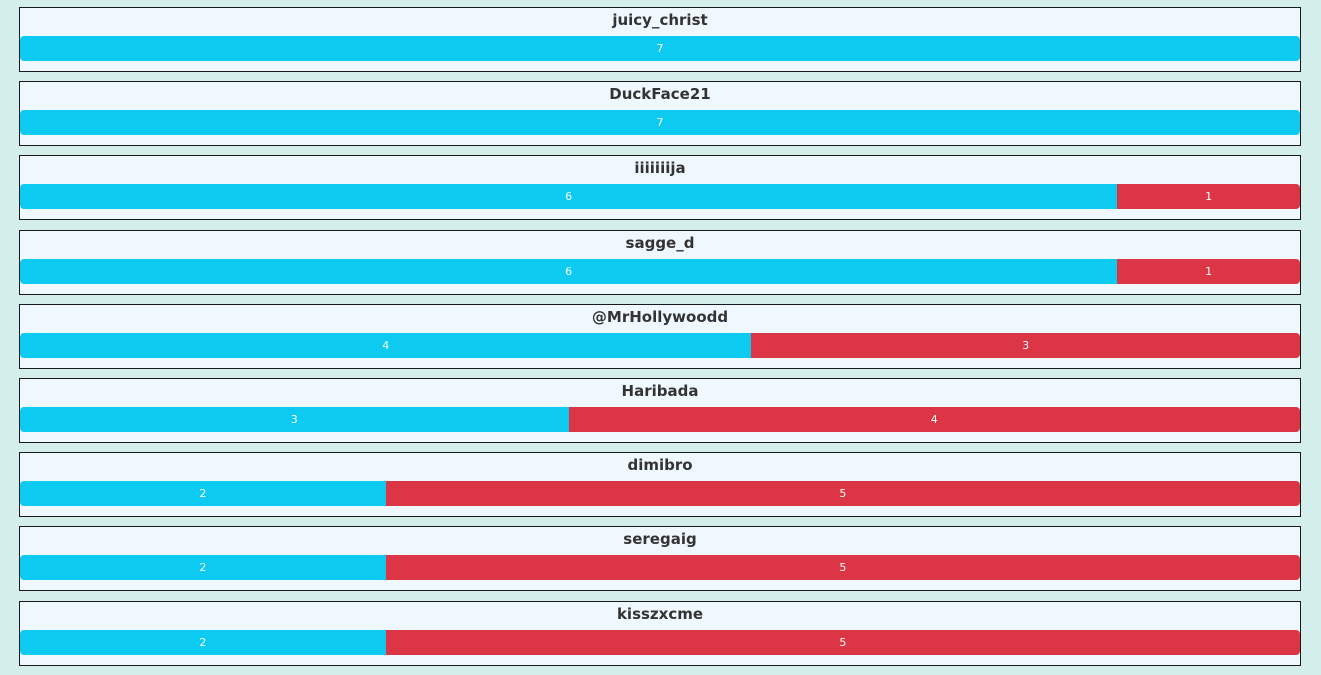  I want to click on wins-segment: 4, so click(386, 345).